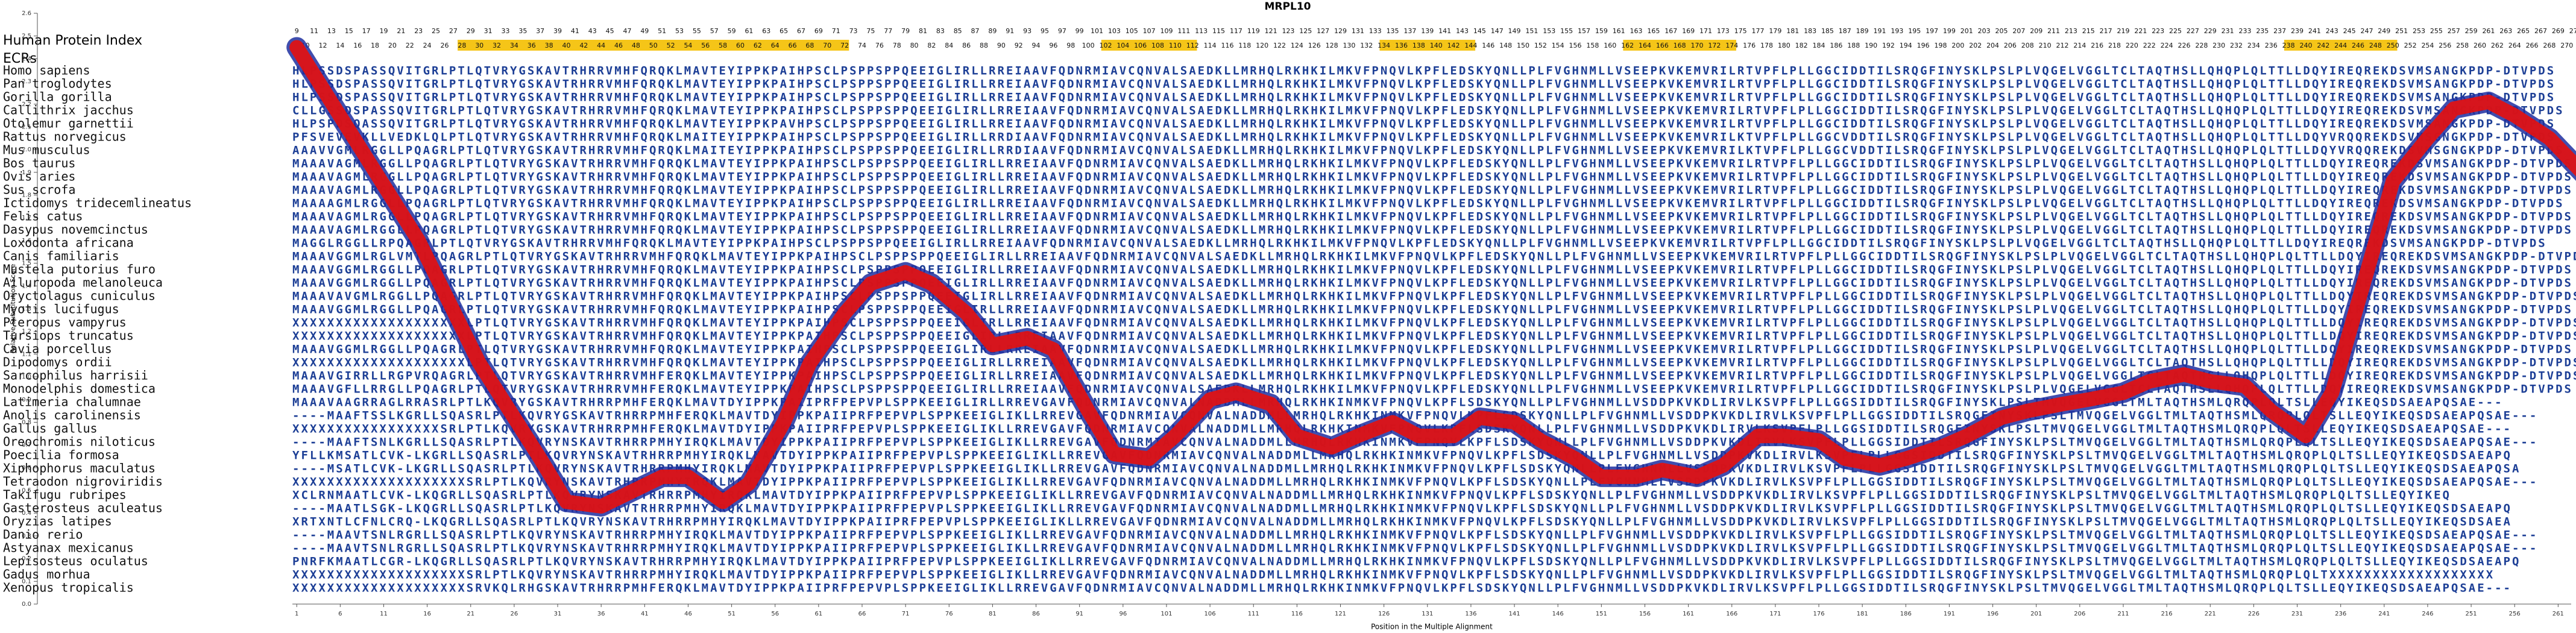  I want to click on x-tick-label: 51, so click(731, 614).